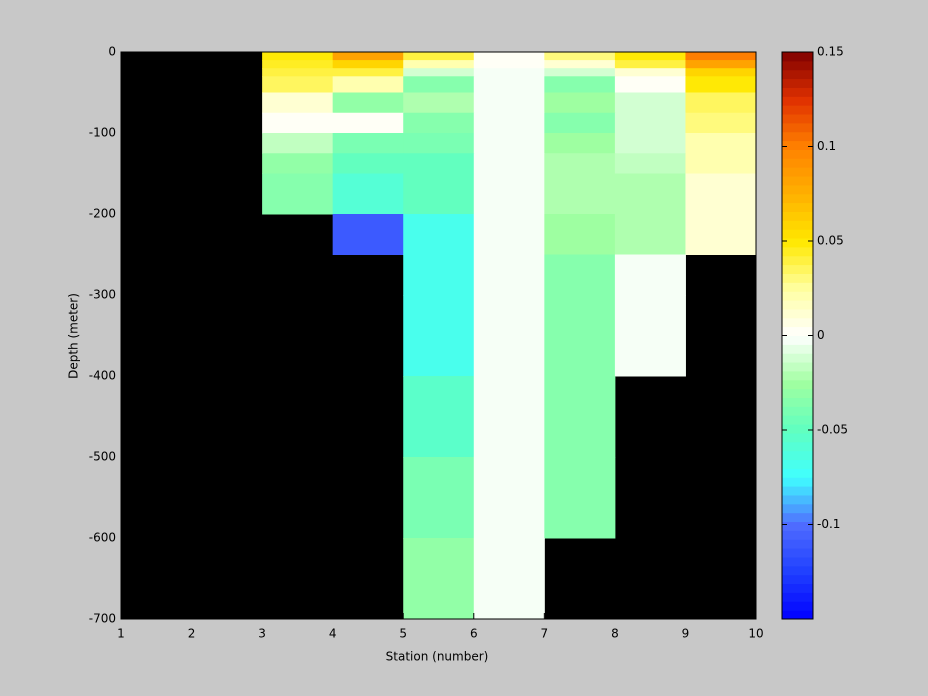 This screenshot has width=928, height=696. What do you see at coordinates (755, 634) in the screenshot?
I see `x-tick-label: 10` at bounding box center [755, 634].